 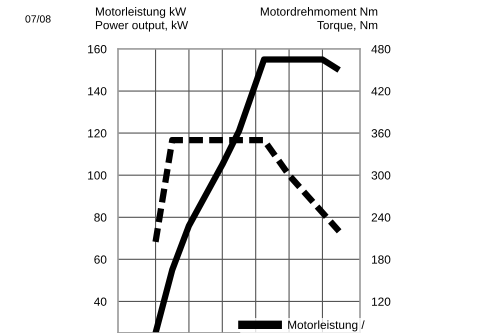 I want to click on y-tick-label: 40, so click(x=100, y=301).